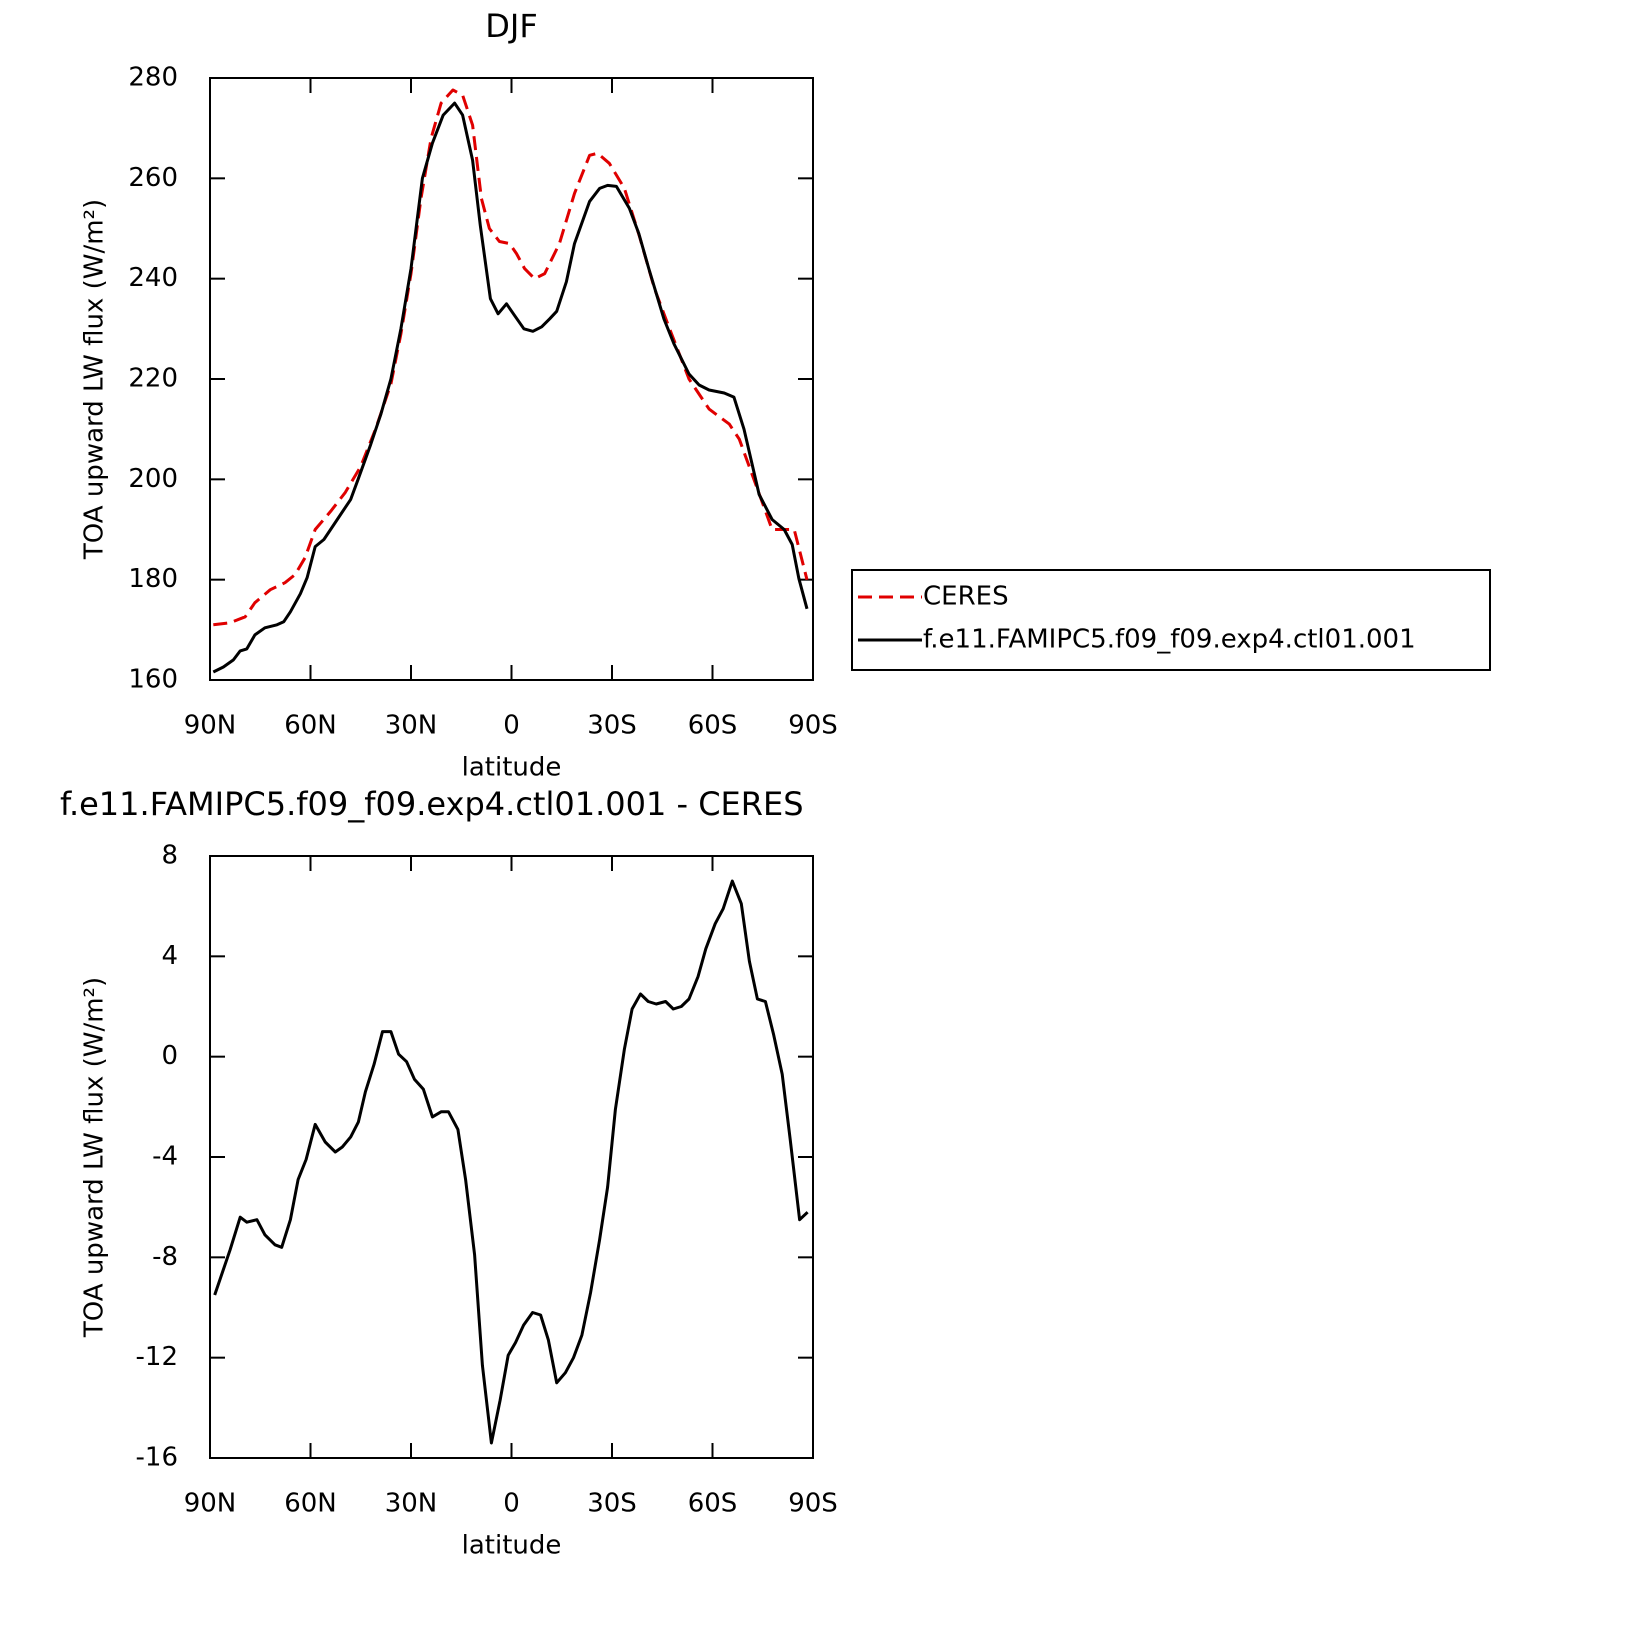 This screenshot has height=1647, width=1649. I want to click on legend-label: f.e11.FAMIPC5.f09_f09.exp4.ctl01.001, so click(1169, 640).